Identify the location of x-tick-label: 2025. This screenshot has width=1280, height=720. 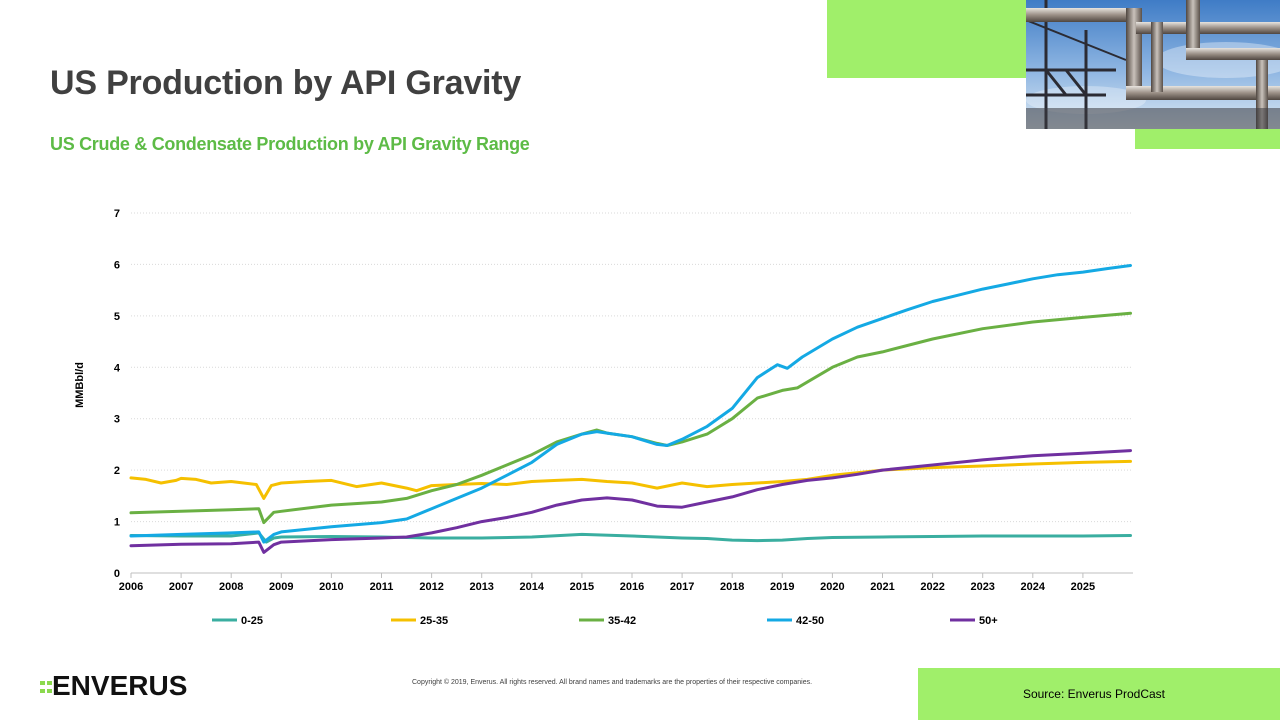
(1083, 587).